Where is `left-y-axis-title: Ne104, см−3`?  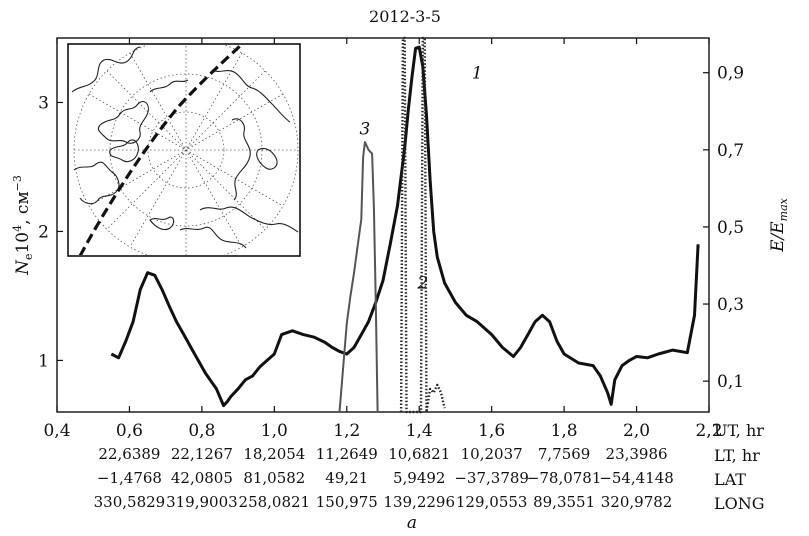
left-y-axis-title: Ne104, см−3 is located at coordinates (23, 225).